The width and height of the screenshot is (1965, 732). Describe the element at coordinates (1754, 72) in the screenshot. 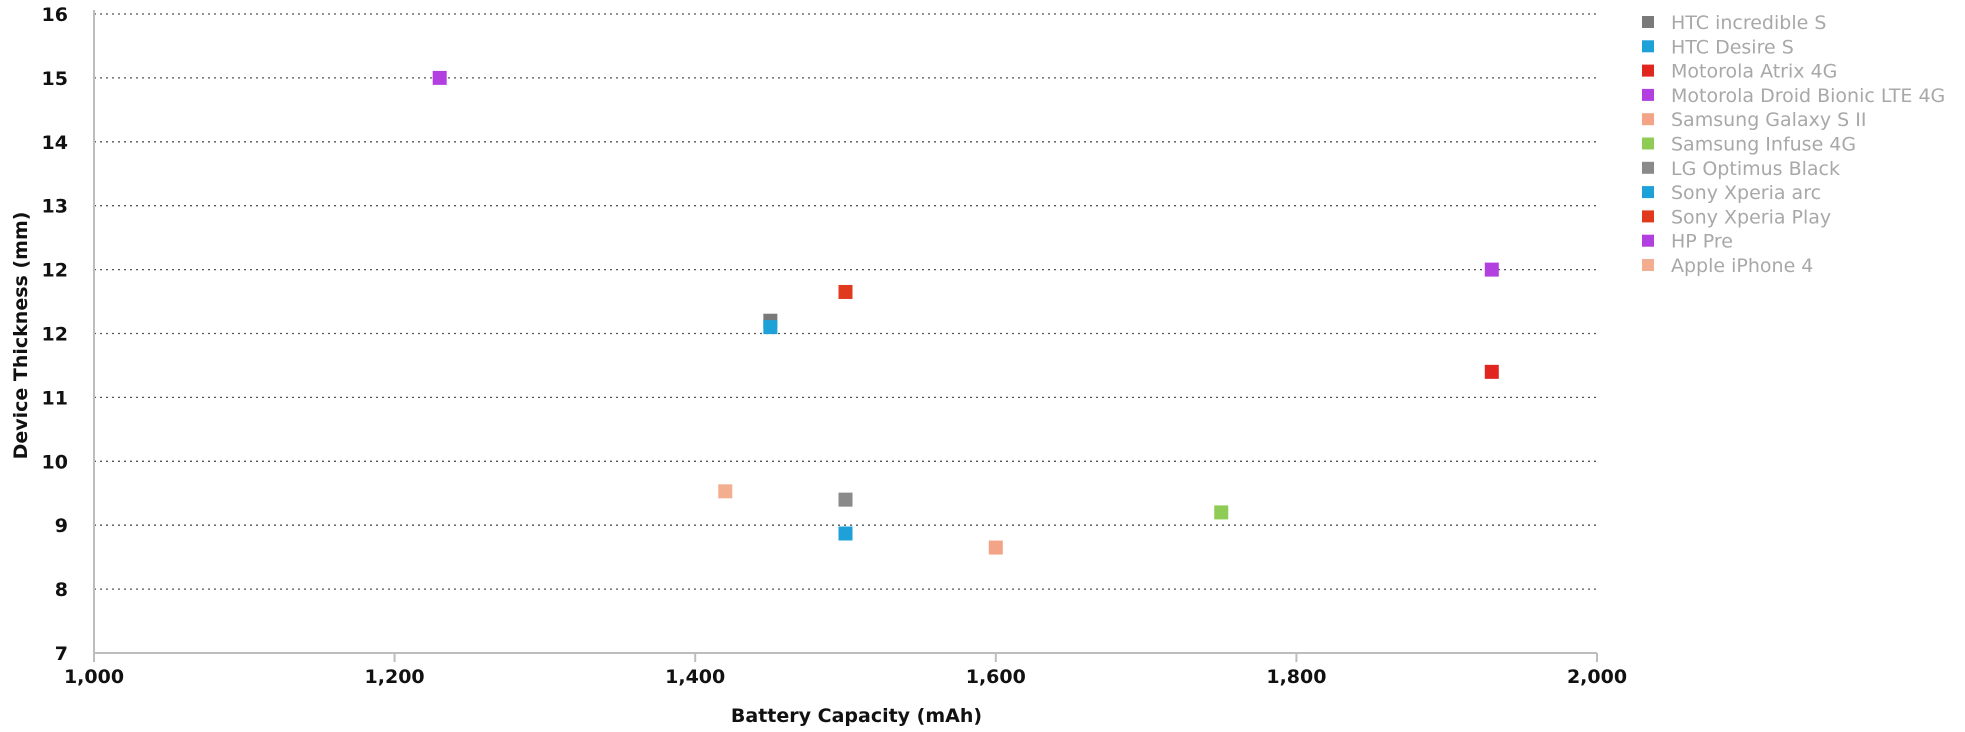

I see `legend-label: Motorola Atrix 4G` at that location.